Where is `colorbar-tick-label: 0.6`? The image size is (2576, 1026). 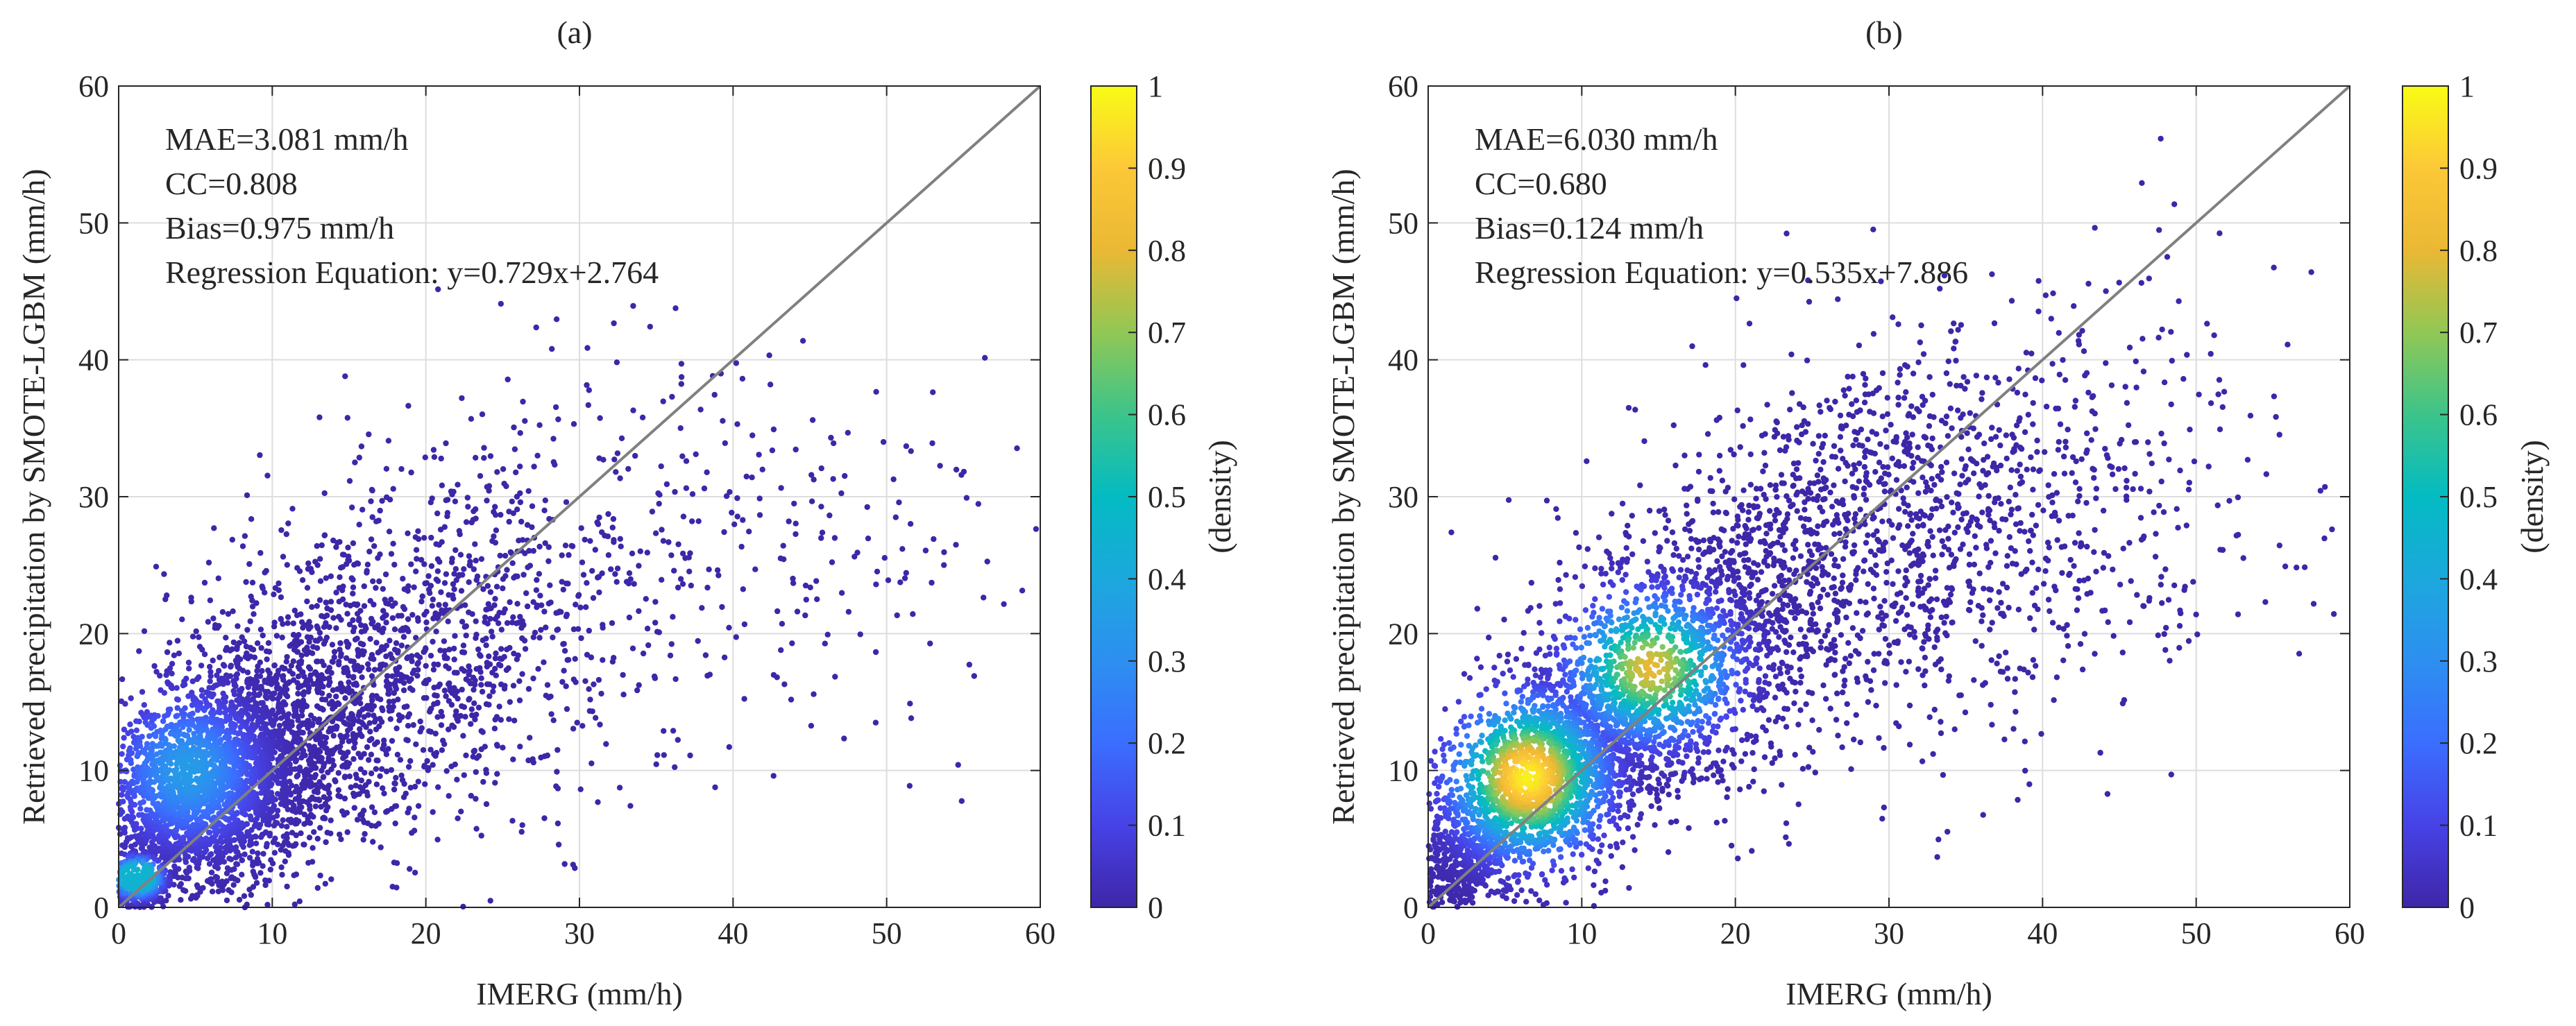
colorbar-tick-label: 0.6 is located at coordinates (1167, 415).